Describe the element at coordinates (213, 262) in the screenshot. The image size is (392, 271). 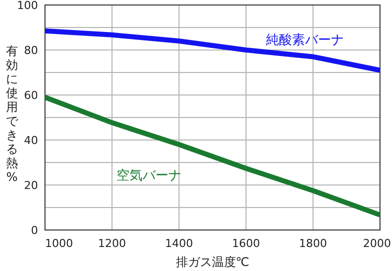
I see `x-axis-title: 排ガス温度℃` at that location.